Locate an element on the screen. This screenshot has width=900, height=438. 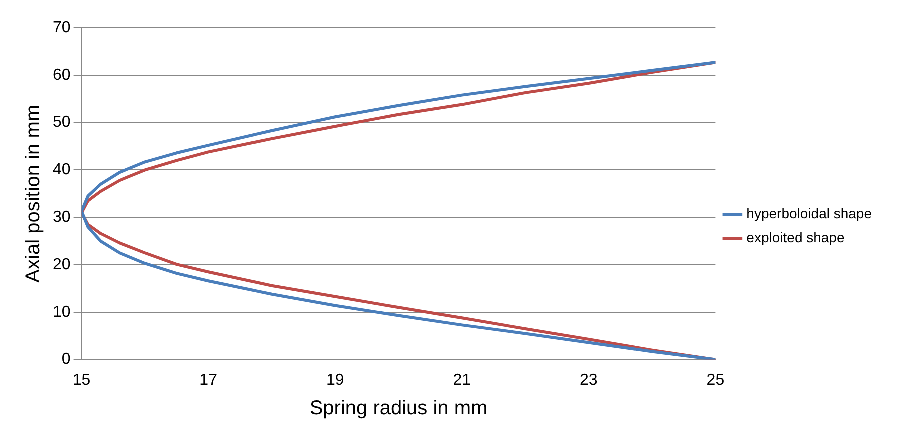
x-tick-label: 21 is located at coordinates (462, 380).